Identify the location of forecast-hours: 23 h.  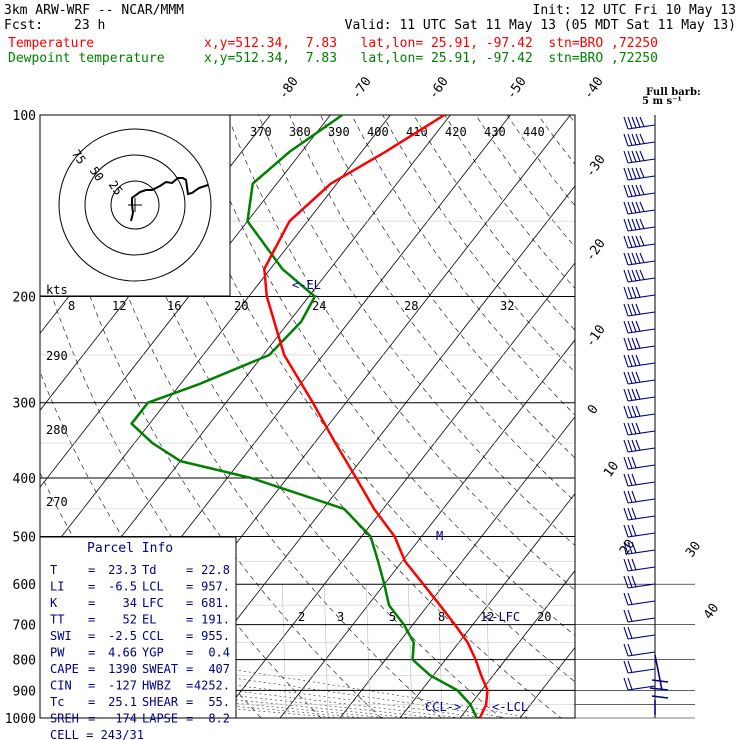
(90, 25).